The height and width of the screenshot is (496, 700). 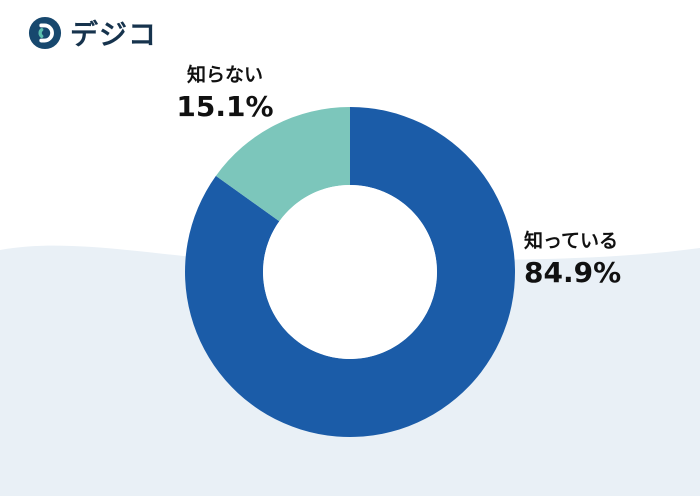 I want to click on donut-segment-shiranai, so click(x=282, y=164).